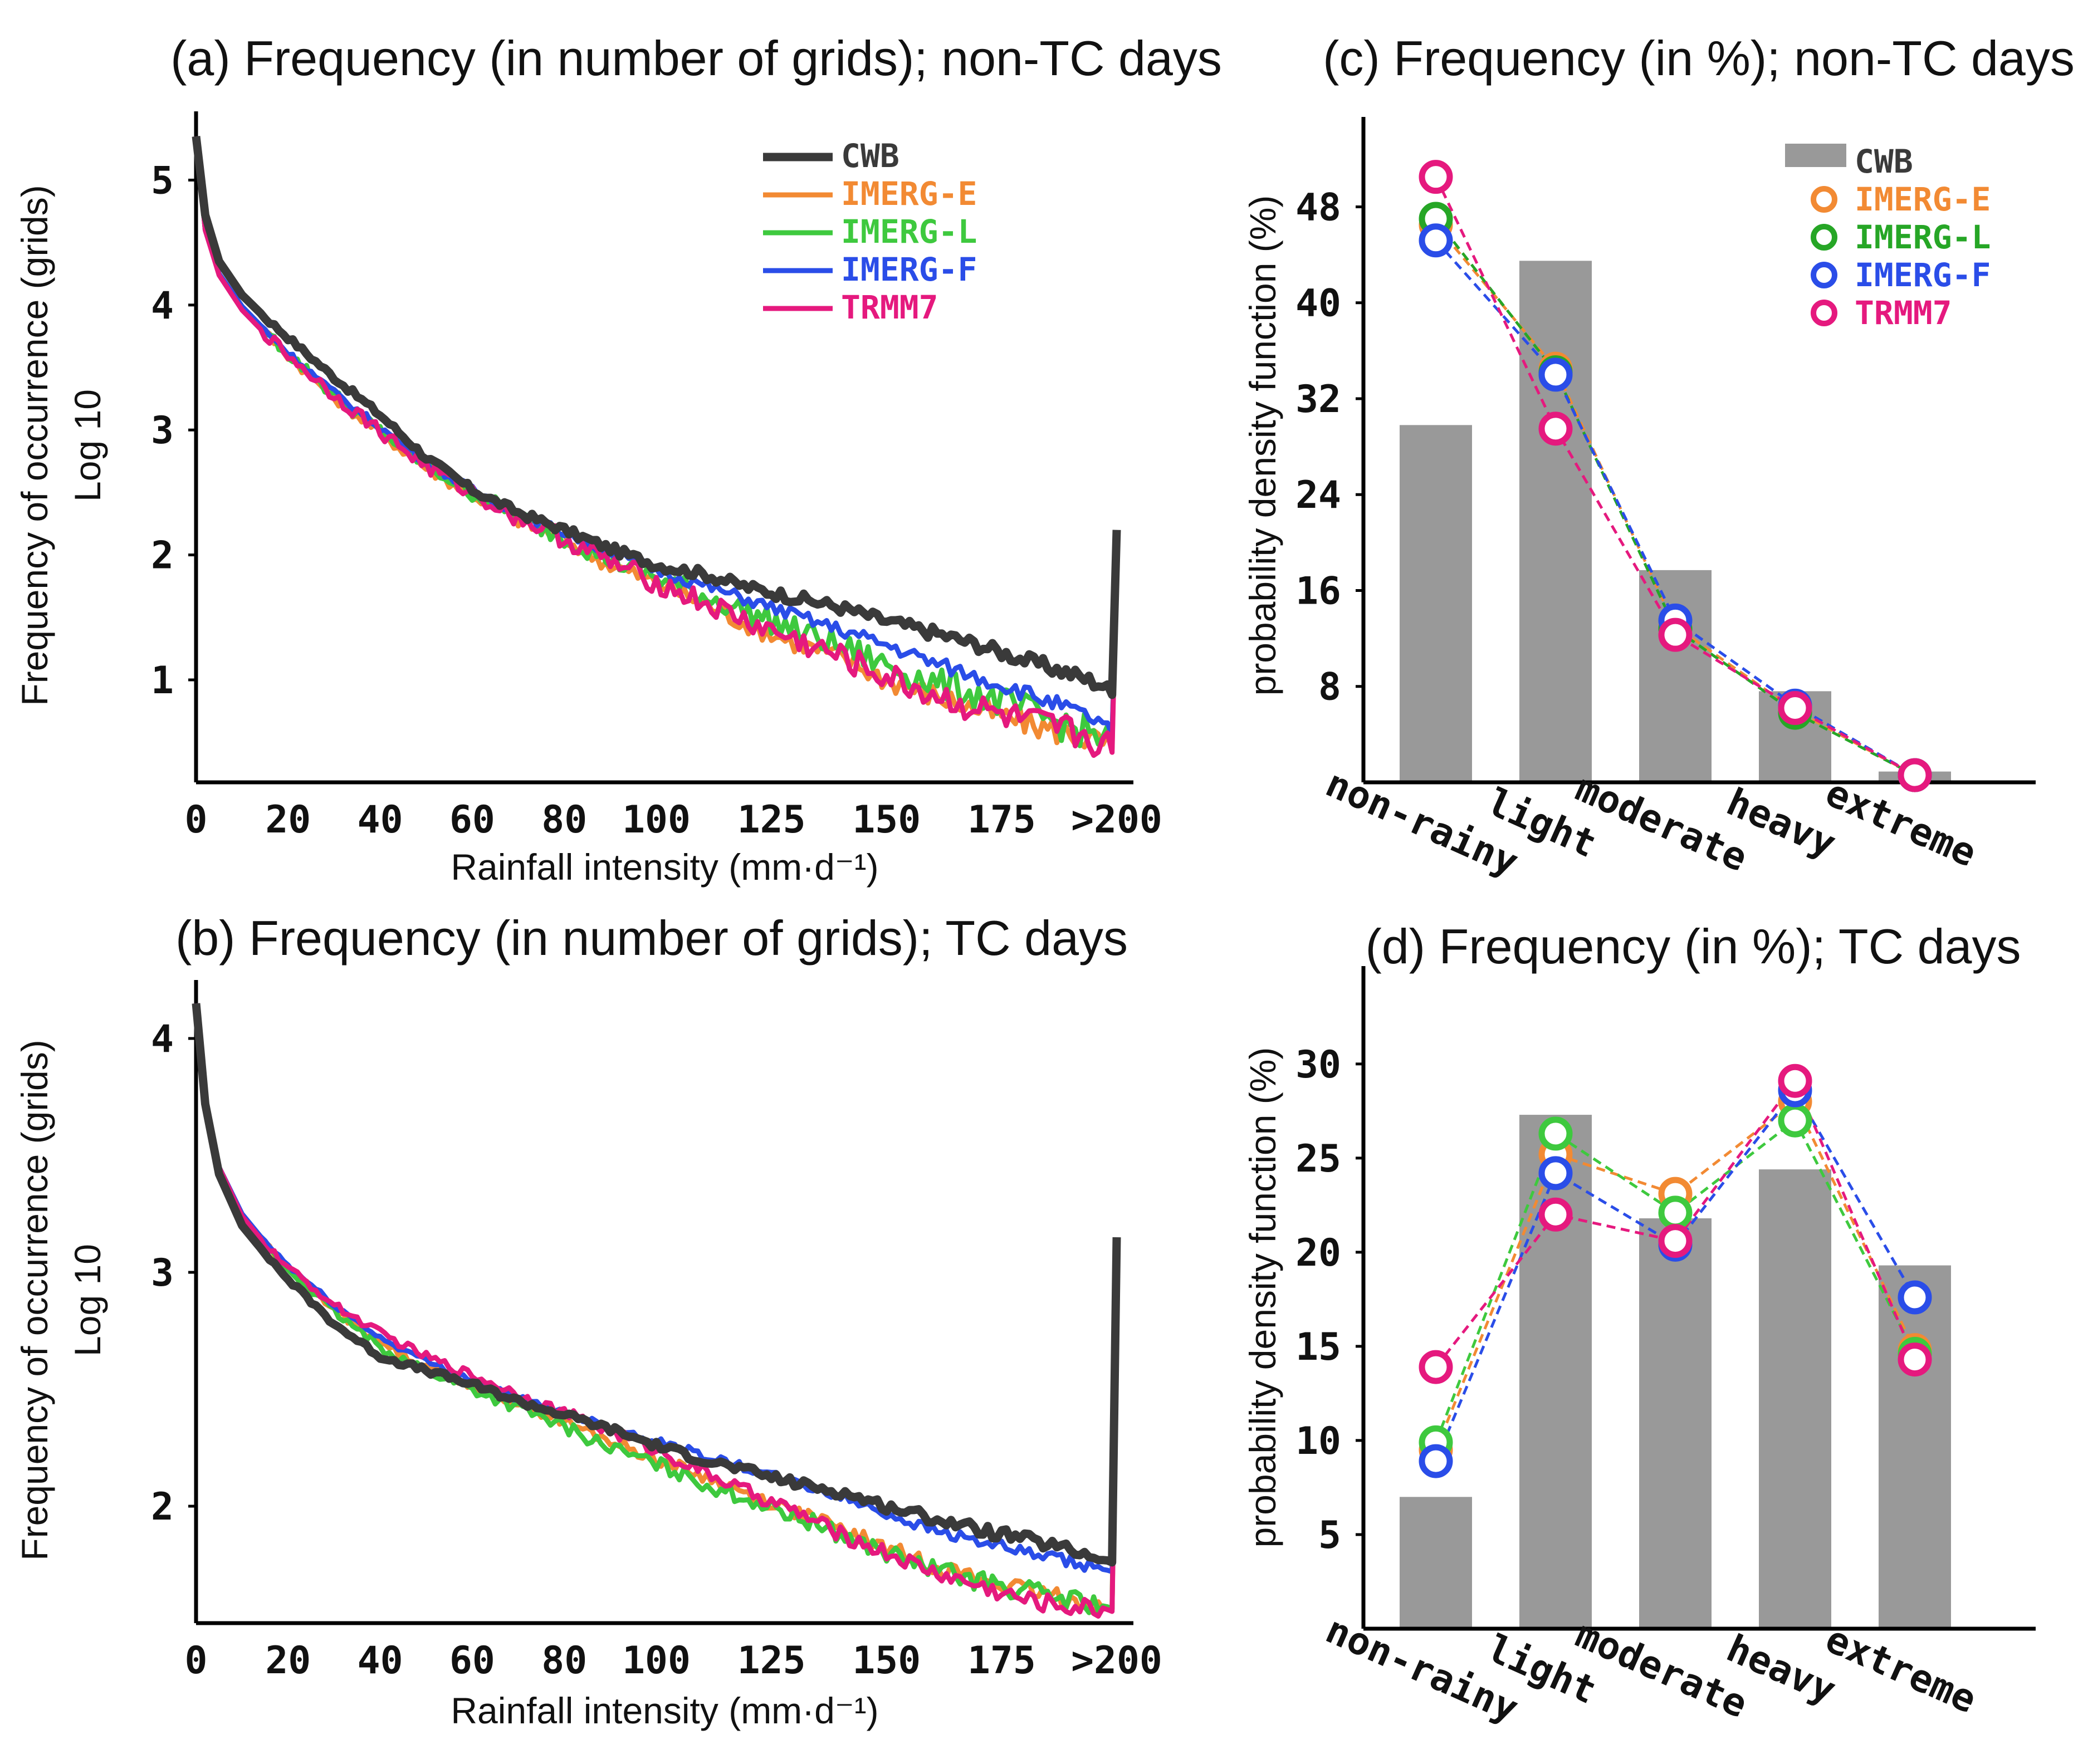 Image resolution: width=2078 pixels, height=1764 pixels. Describe the element at coordinates (1318, 1253) in the screenshot. I see `y-tick-label: 20` at that location.